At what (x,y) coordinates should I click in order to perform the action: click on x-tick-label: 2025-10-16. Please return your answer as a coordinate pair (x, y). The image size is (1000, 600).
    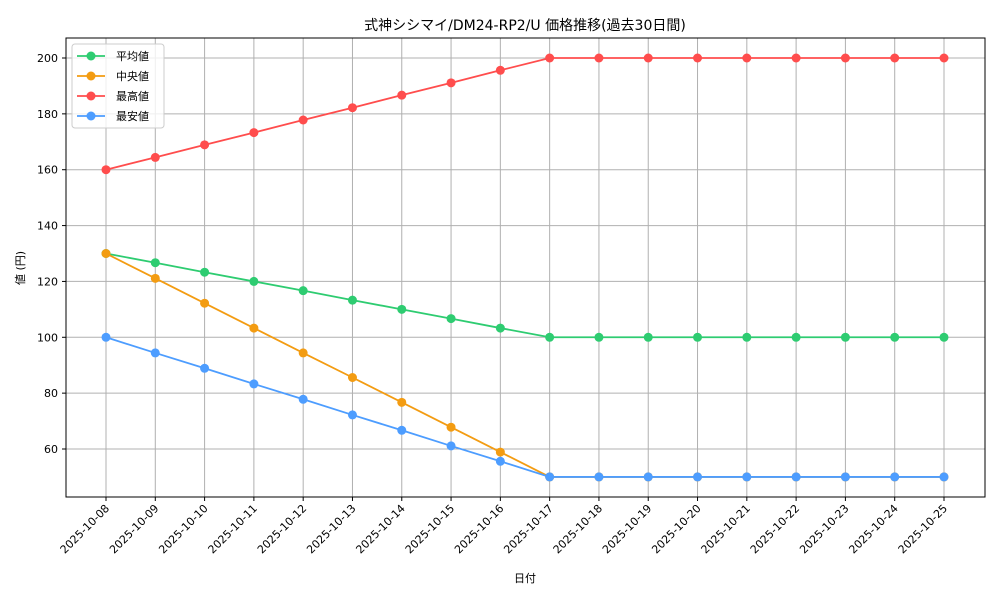
    Looking at the image, I should click on (479, 529).